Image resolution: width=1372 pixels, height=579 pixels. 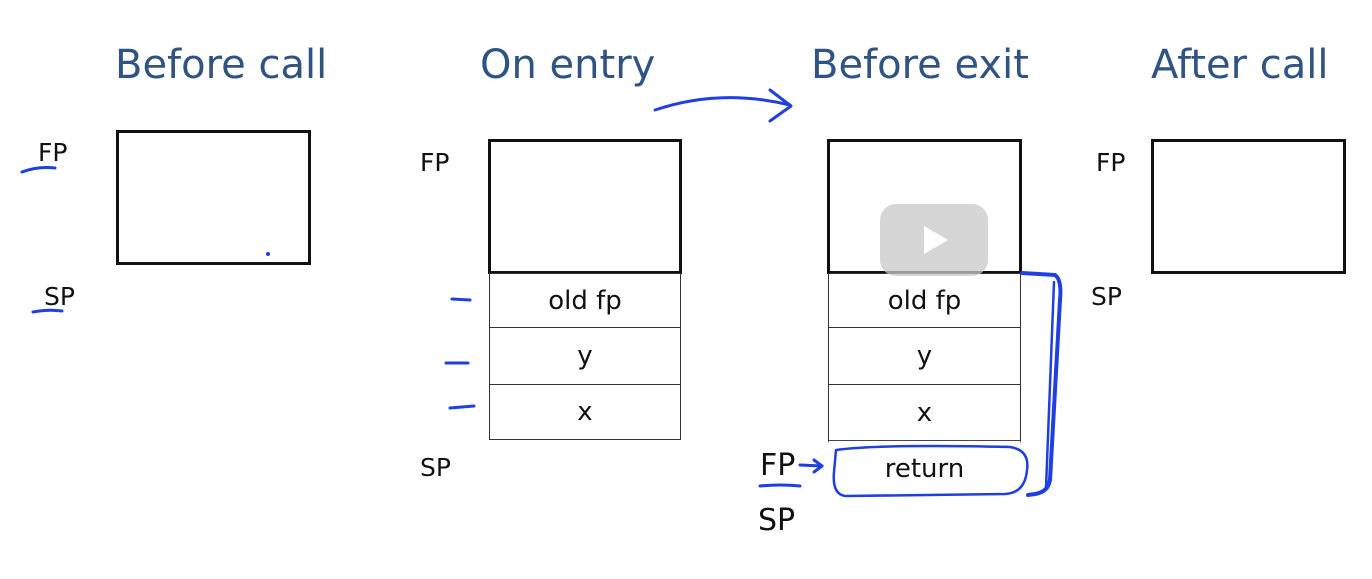 I want to click on before-exit-cell-y: y, so click(x=924, y=356).